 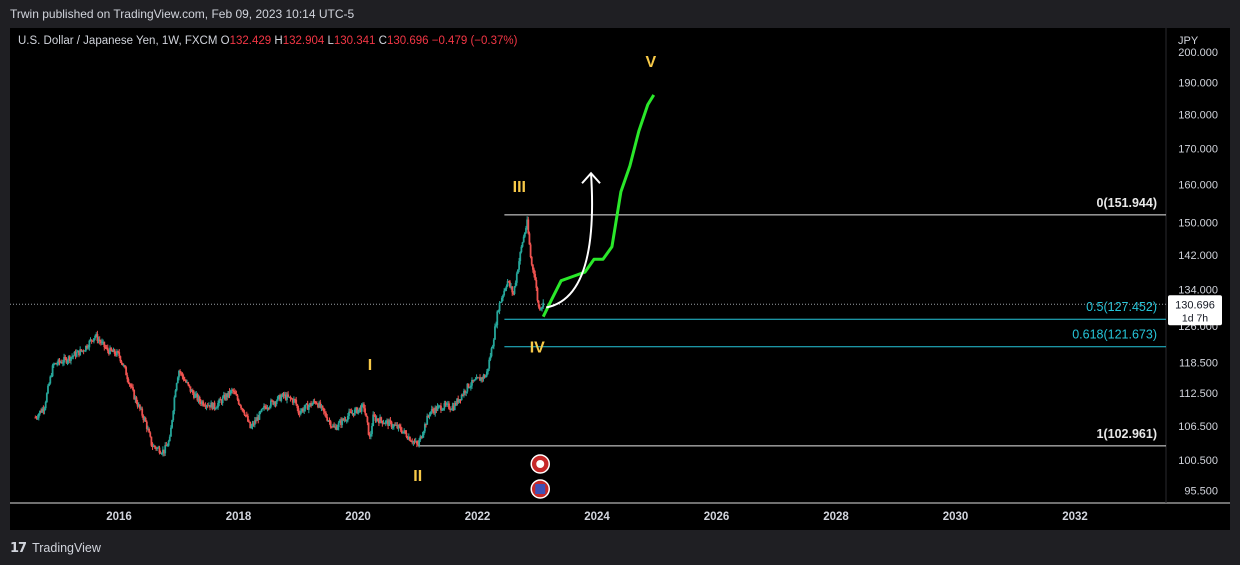 What do you see at coordinates (597, 517) in the screenshot?
I see `x-tick-label: 2024` at bounding box center [597, 517].